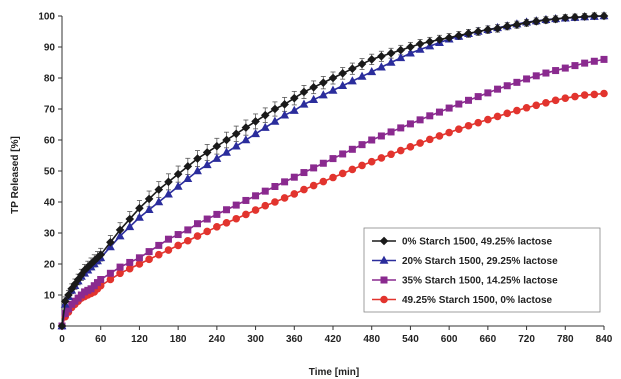 This screenshot has height=379, width=621. I want to click on y-tick-label: 40, so click(50, 203).